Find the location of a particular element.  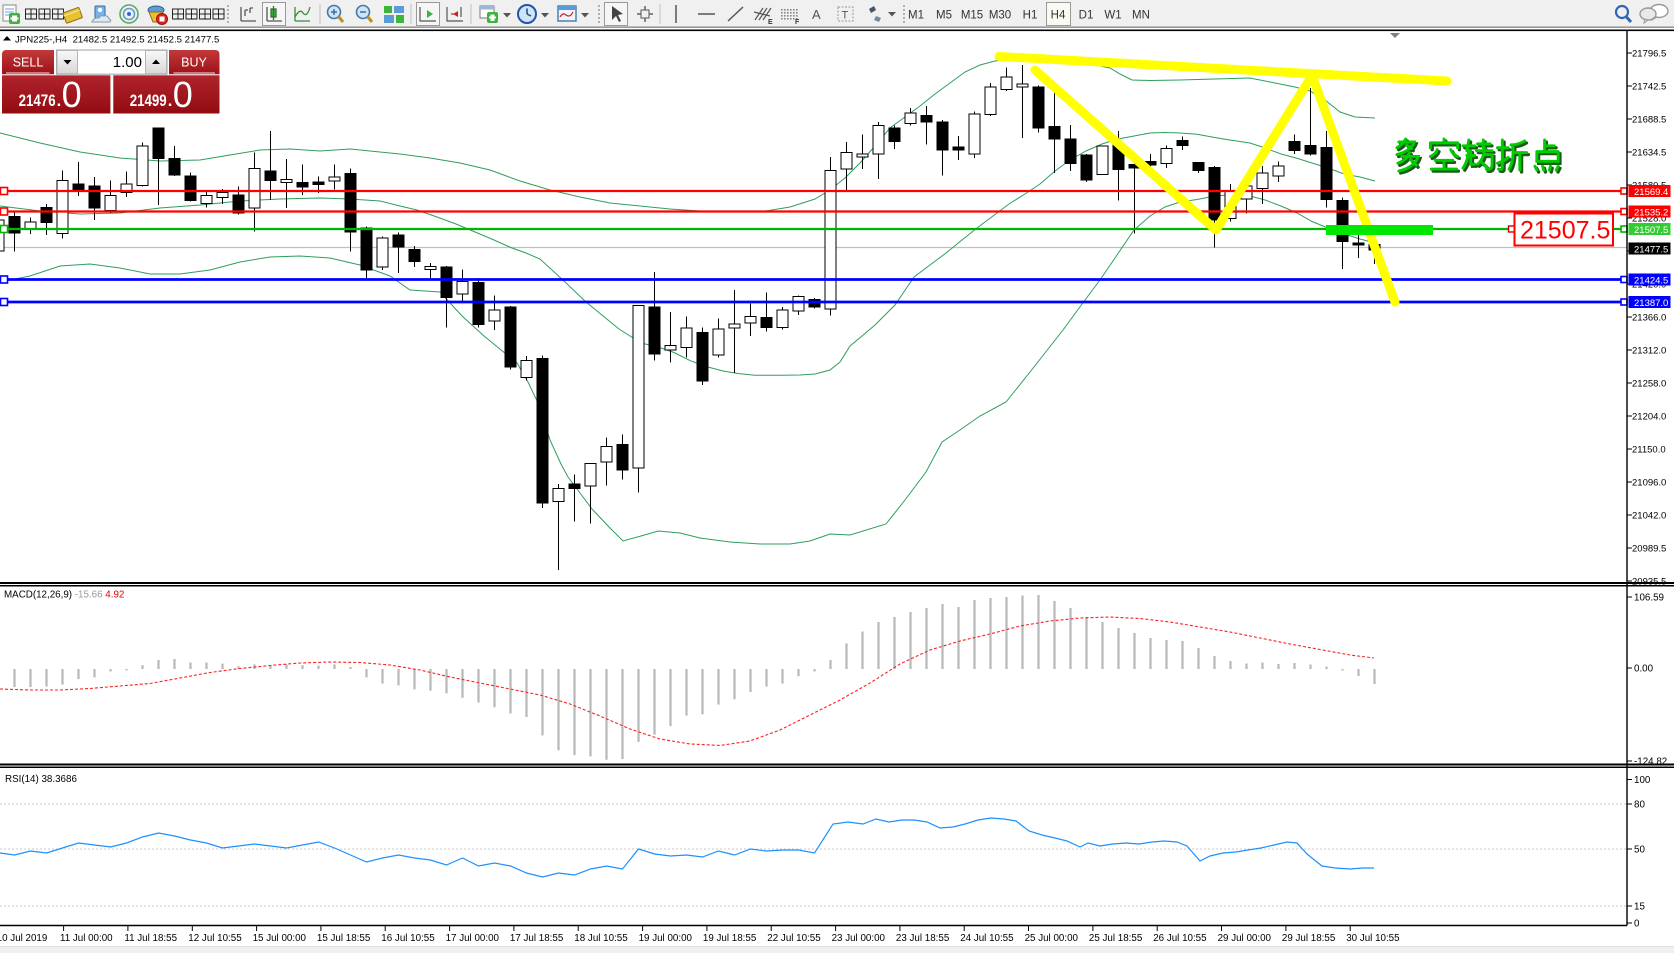

svg-text: 26 Jul 10:55 is located at coordinates (1180, 938).